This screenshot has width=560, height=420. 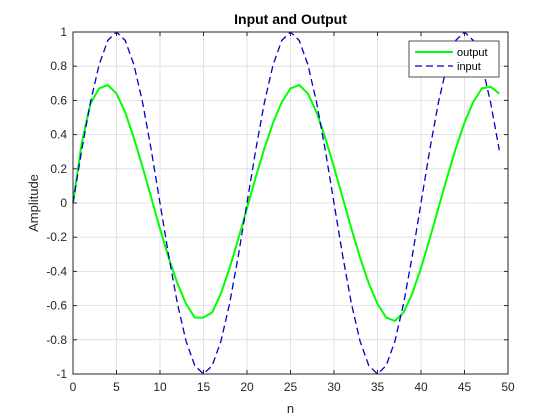 What do you see at coordinates (290, 408) in the screenshot?
I see `x-axis-label: n` at bounding box center [290, 408].